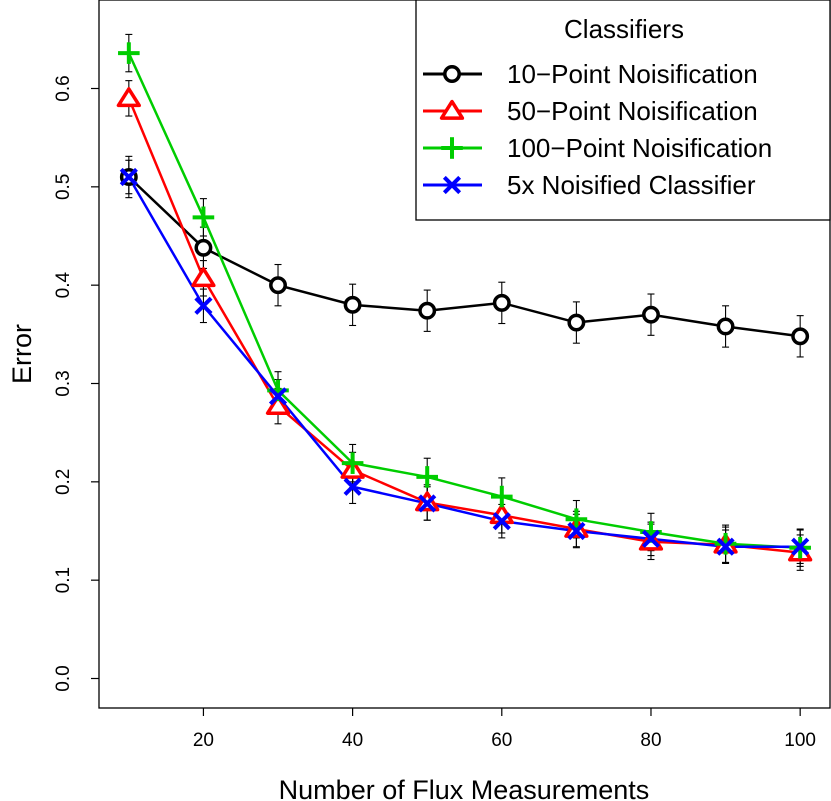 Image resolution: width=831 pixels, height=801 pixels. I want to click on x-tick-label: 40, so click(352, 740).